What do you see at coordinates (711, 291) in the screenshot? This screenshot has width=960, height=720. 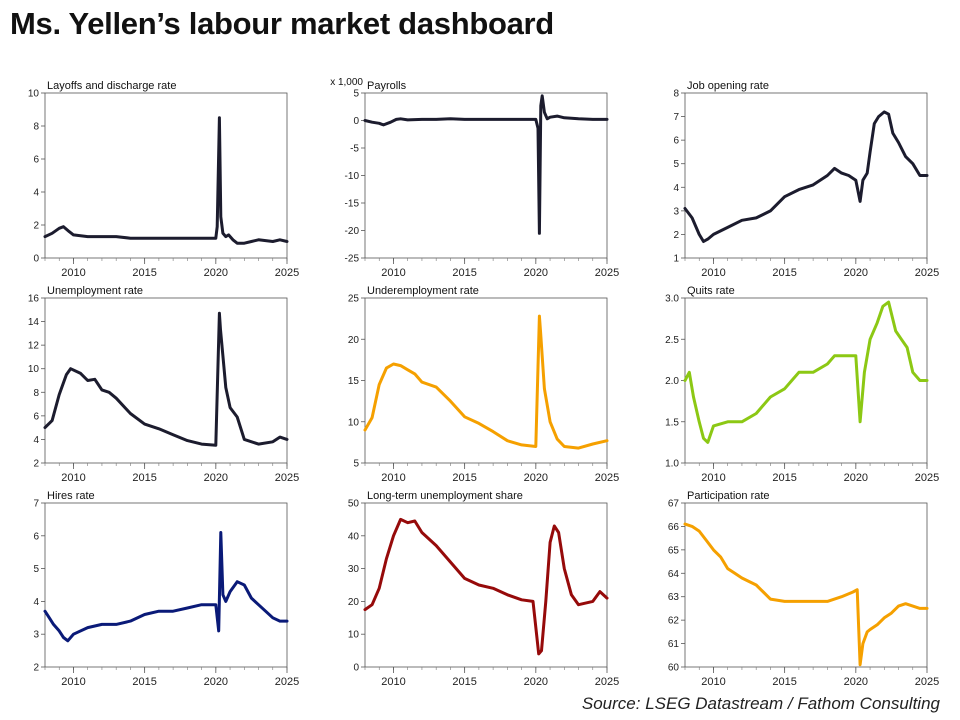 I see `chart-title: Quits rate` at bounding box center [711, 291].